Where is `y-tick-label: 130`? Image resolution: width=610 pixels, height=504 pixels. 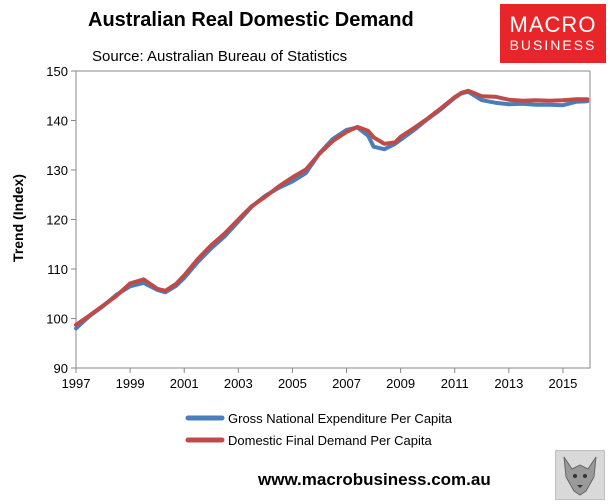
y-tick-label: 130 is located at coordinates (57, 170).